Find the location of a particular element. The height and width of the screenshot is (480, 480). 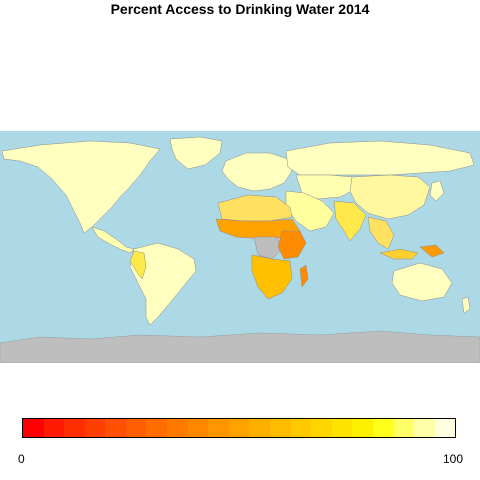

legend-max-label: 100 is located at coordinates (453, 459).